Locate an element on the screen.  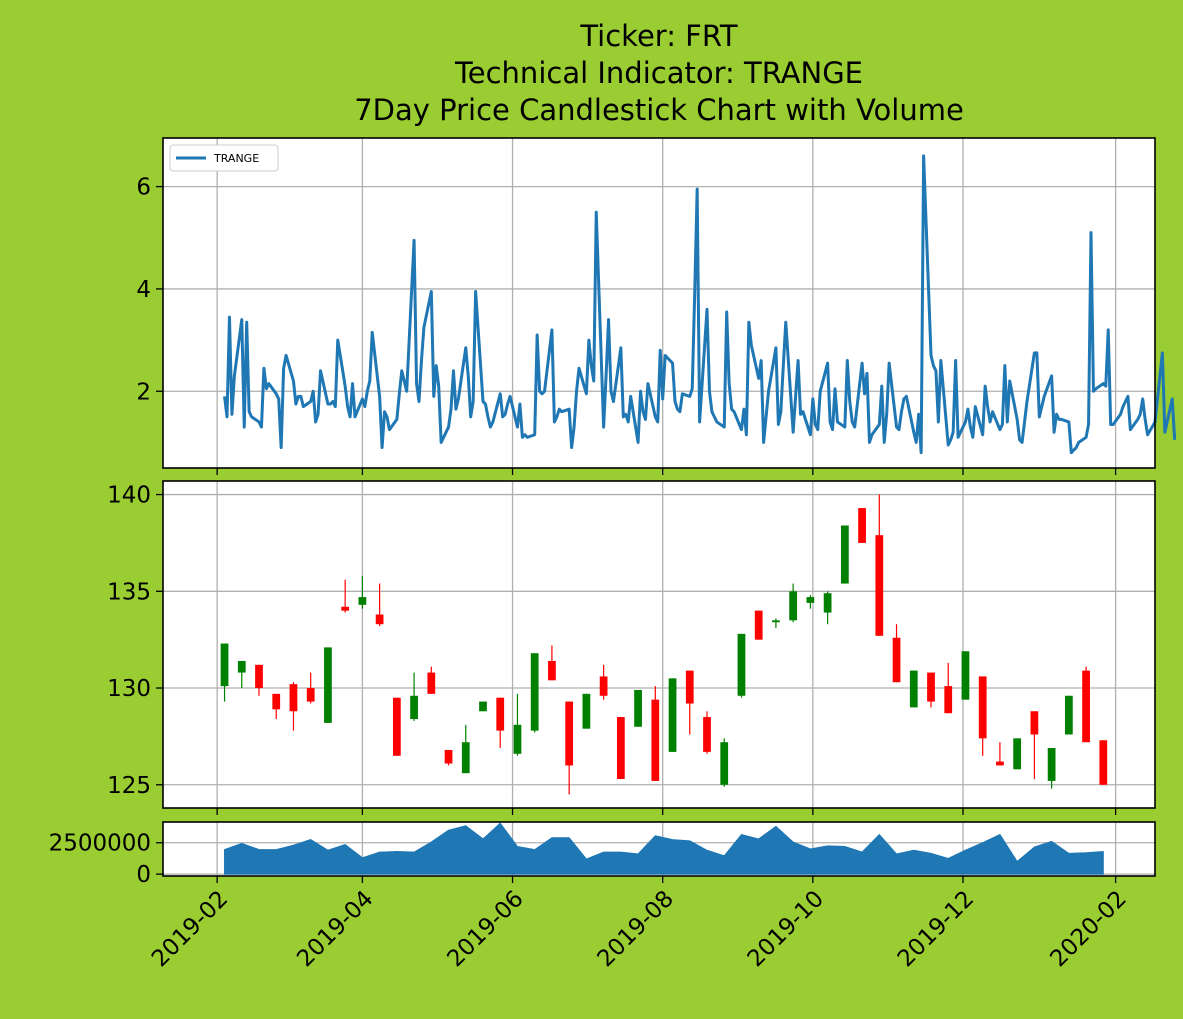
y-tick-label-135: 135 is located at coordinates (129, 592).